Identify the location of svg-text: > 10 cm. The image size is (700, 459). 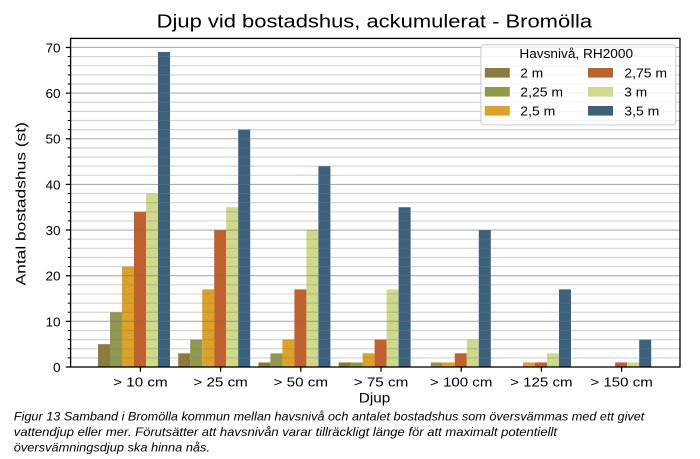
(140, 382).